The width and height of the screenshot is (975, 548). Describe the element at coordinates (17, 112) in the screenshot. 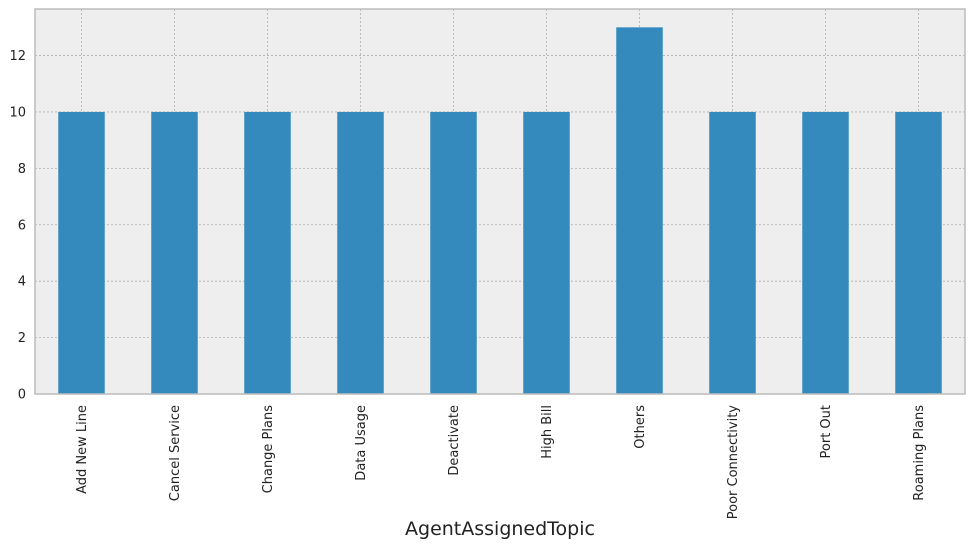

I see `y-tick-label: 10` at that location.